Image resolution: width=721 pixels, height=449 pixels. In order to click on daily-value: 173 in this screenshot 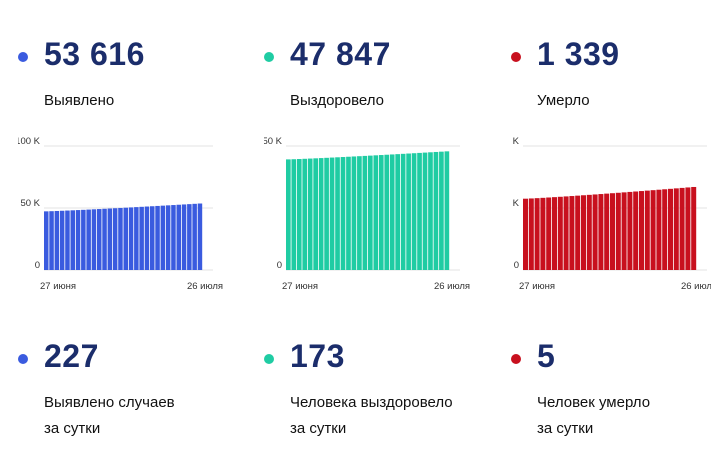, I will do `click(317, 356)`.